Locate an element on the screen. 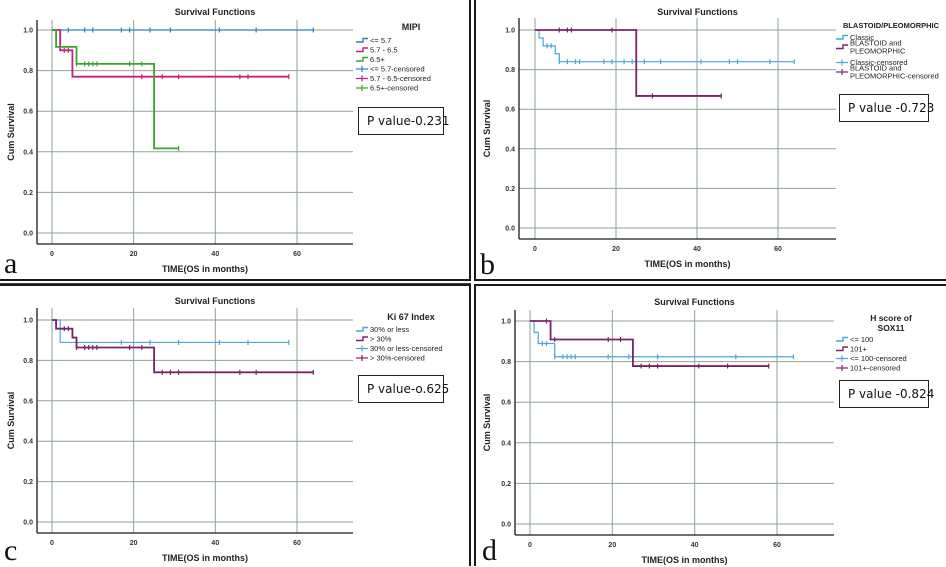 This screenshot has height=567, width=946. legend-entry: 5.7 - 6.5-censored is located at coordinates (393, 78).